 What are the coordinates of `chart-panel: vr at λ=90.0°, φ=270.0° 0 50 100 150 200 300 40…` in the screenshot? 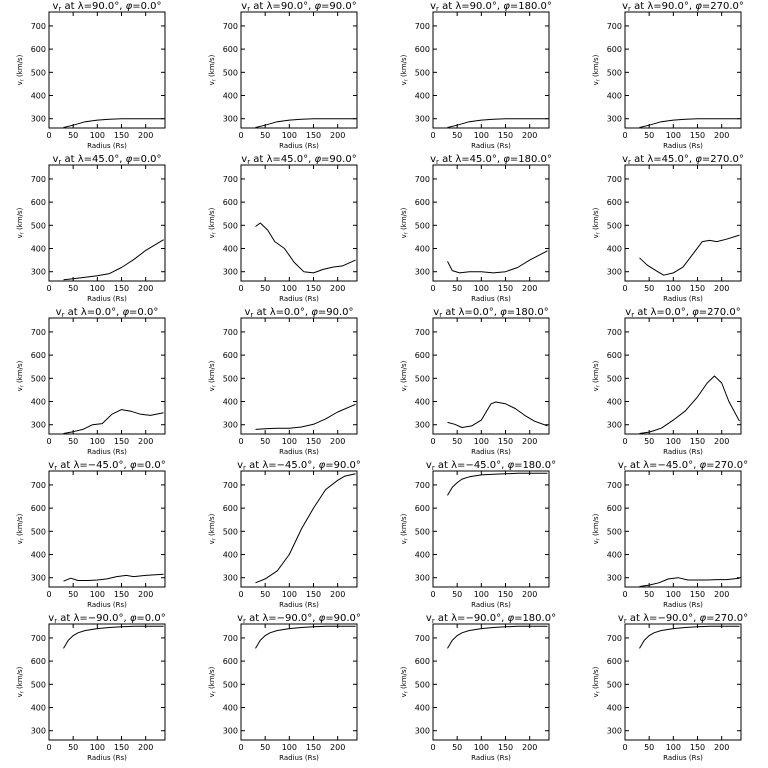 It's located at (668, 75).